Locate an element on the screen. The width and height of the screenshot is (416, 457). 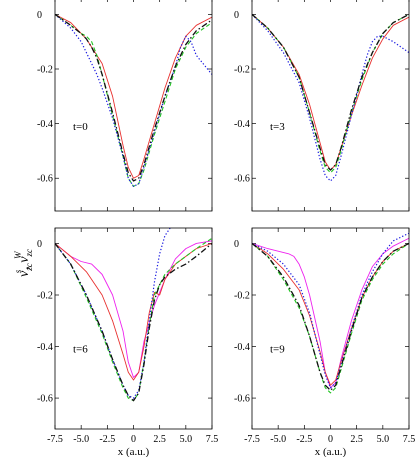
panel-label: t=9 is located at coordinates (277, 350).